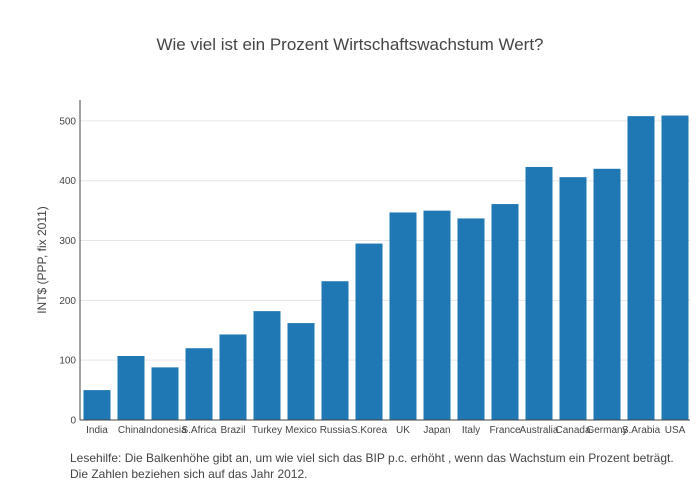 This screenshot has height=500, width=700. Describe the element at coordinates (606, 430) in the screenshot. I see `x-tick-label: Germany` at that location.